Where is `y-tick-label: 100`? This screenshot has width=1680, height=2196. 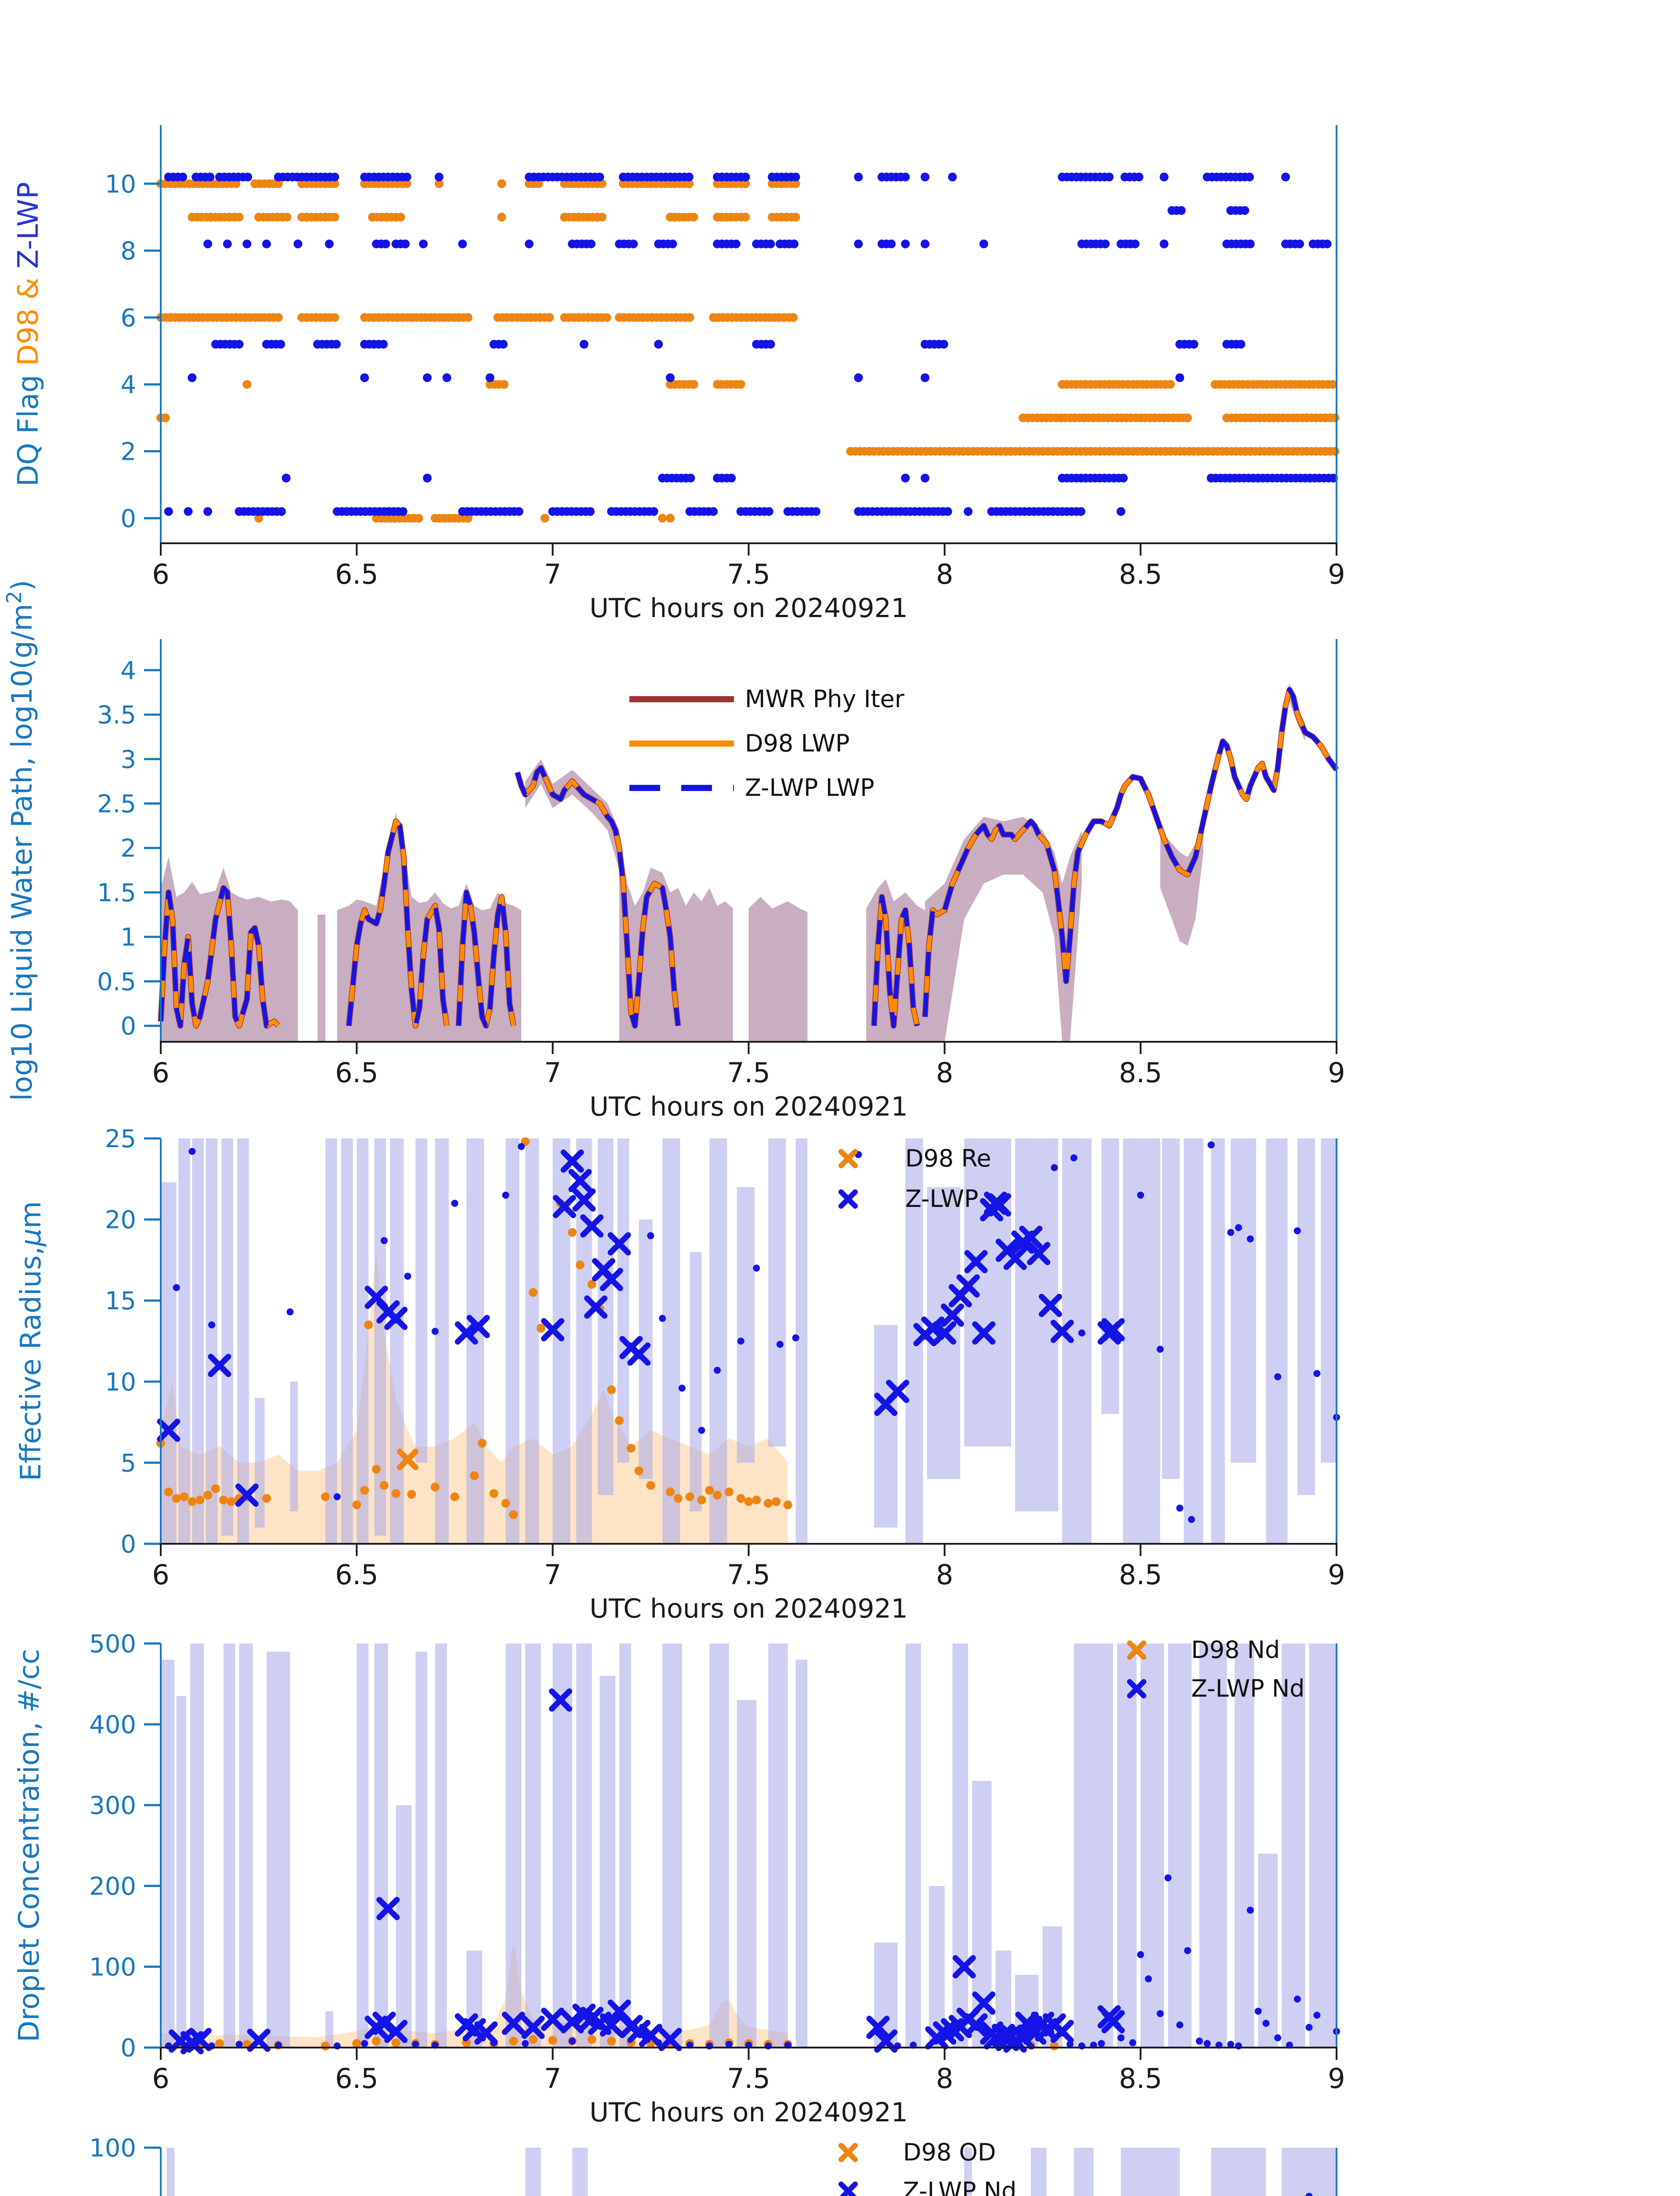 y-tick-label: 100 is located at coordinates (113, 1968).